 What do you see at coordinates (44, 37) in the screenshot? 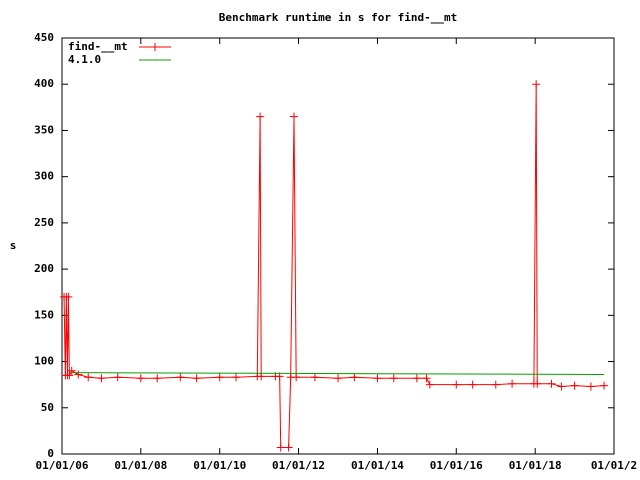
I see `y-tick-label: 450` at bounding box center [44, 37].